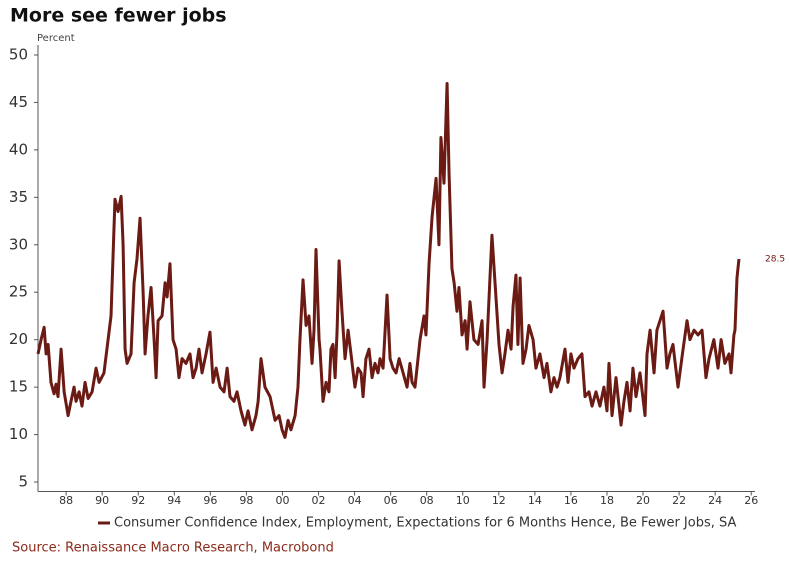  I want to click on x-tick-label: 24, so click(715, 500).